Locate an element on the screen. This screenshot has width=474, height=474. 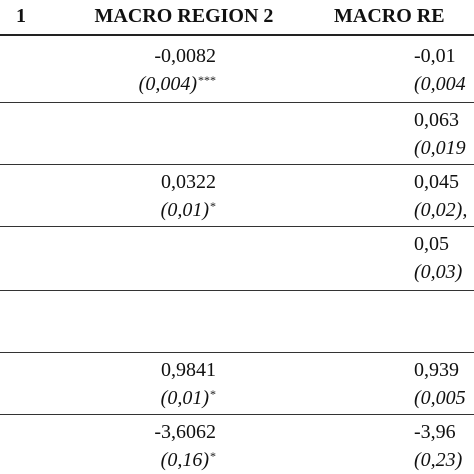
se-cell: (0,23) is located at coordinates (438, 460).